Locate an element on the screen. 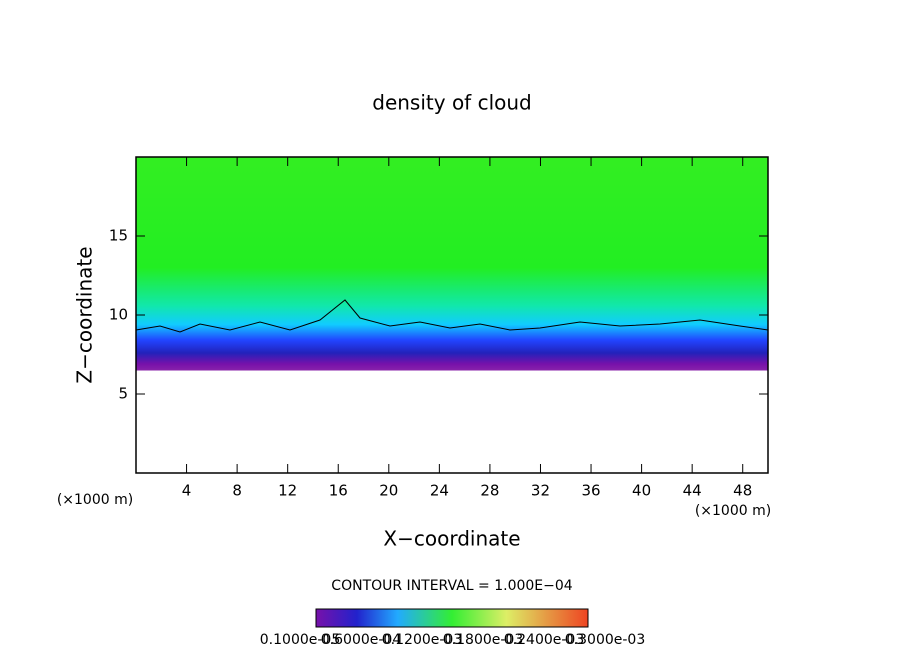 This screenshot has width=904, height=654. x-tick-label: 32 is located at coordinates (540, 491).